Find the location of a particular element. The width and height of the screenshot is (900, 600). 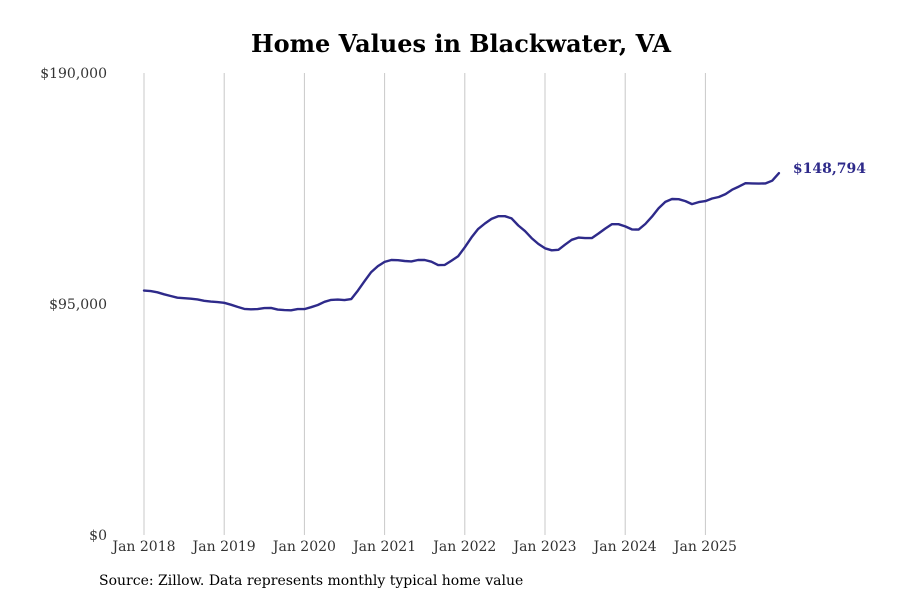

x-tick-label: Jan 2025 is located at coordinates (704, 547).